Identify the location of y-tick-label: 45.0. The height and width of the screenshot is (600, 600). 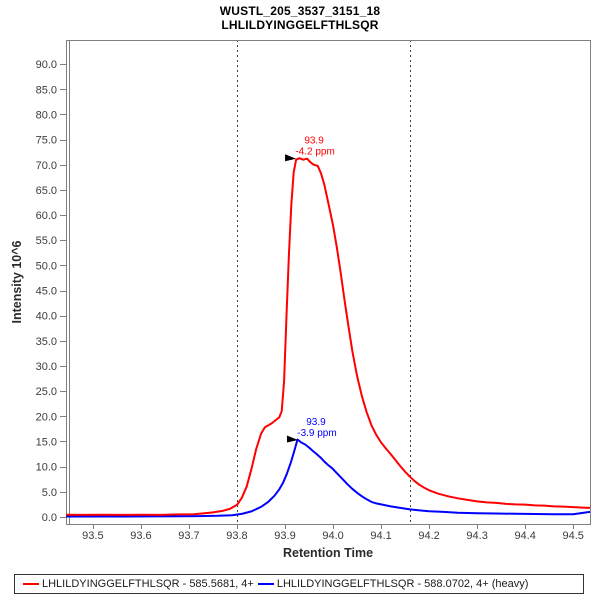
(46, 292).